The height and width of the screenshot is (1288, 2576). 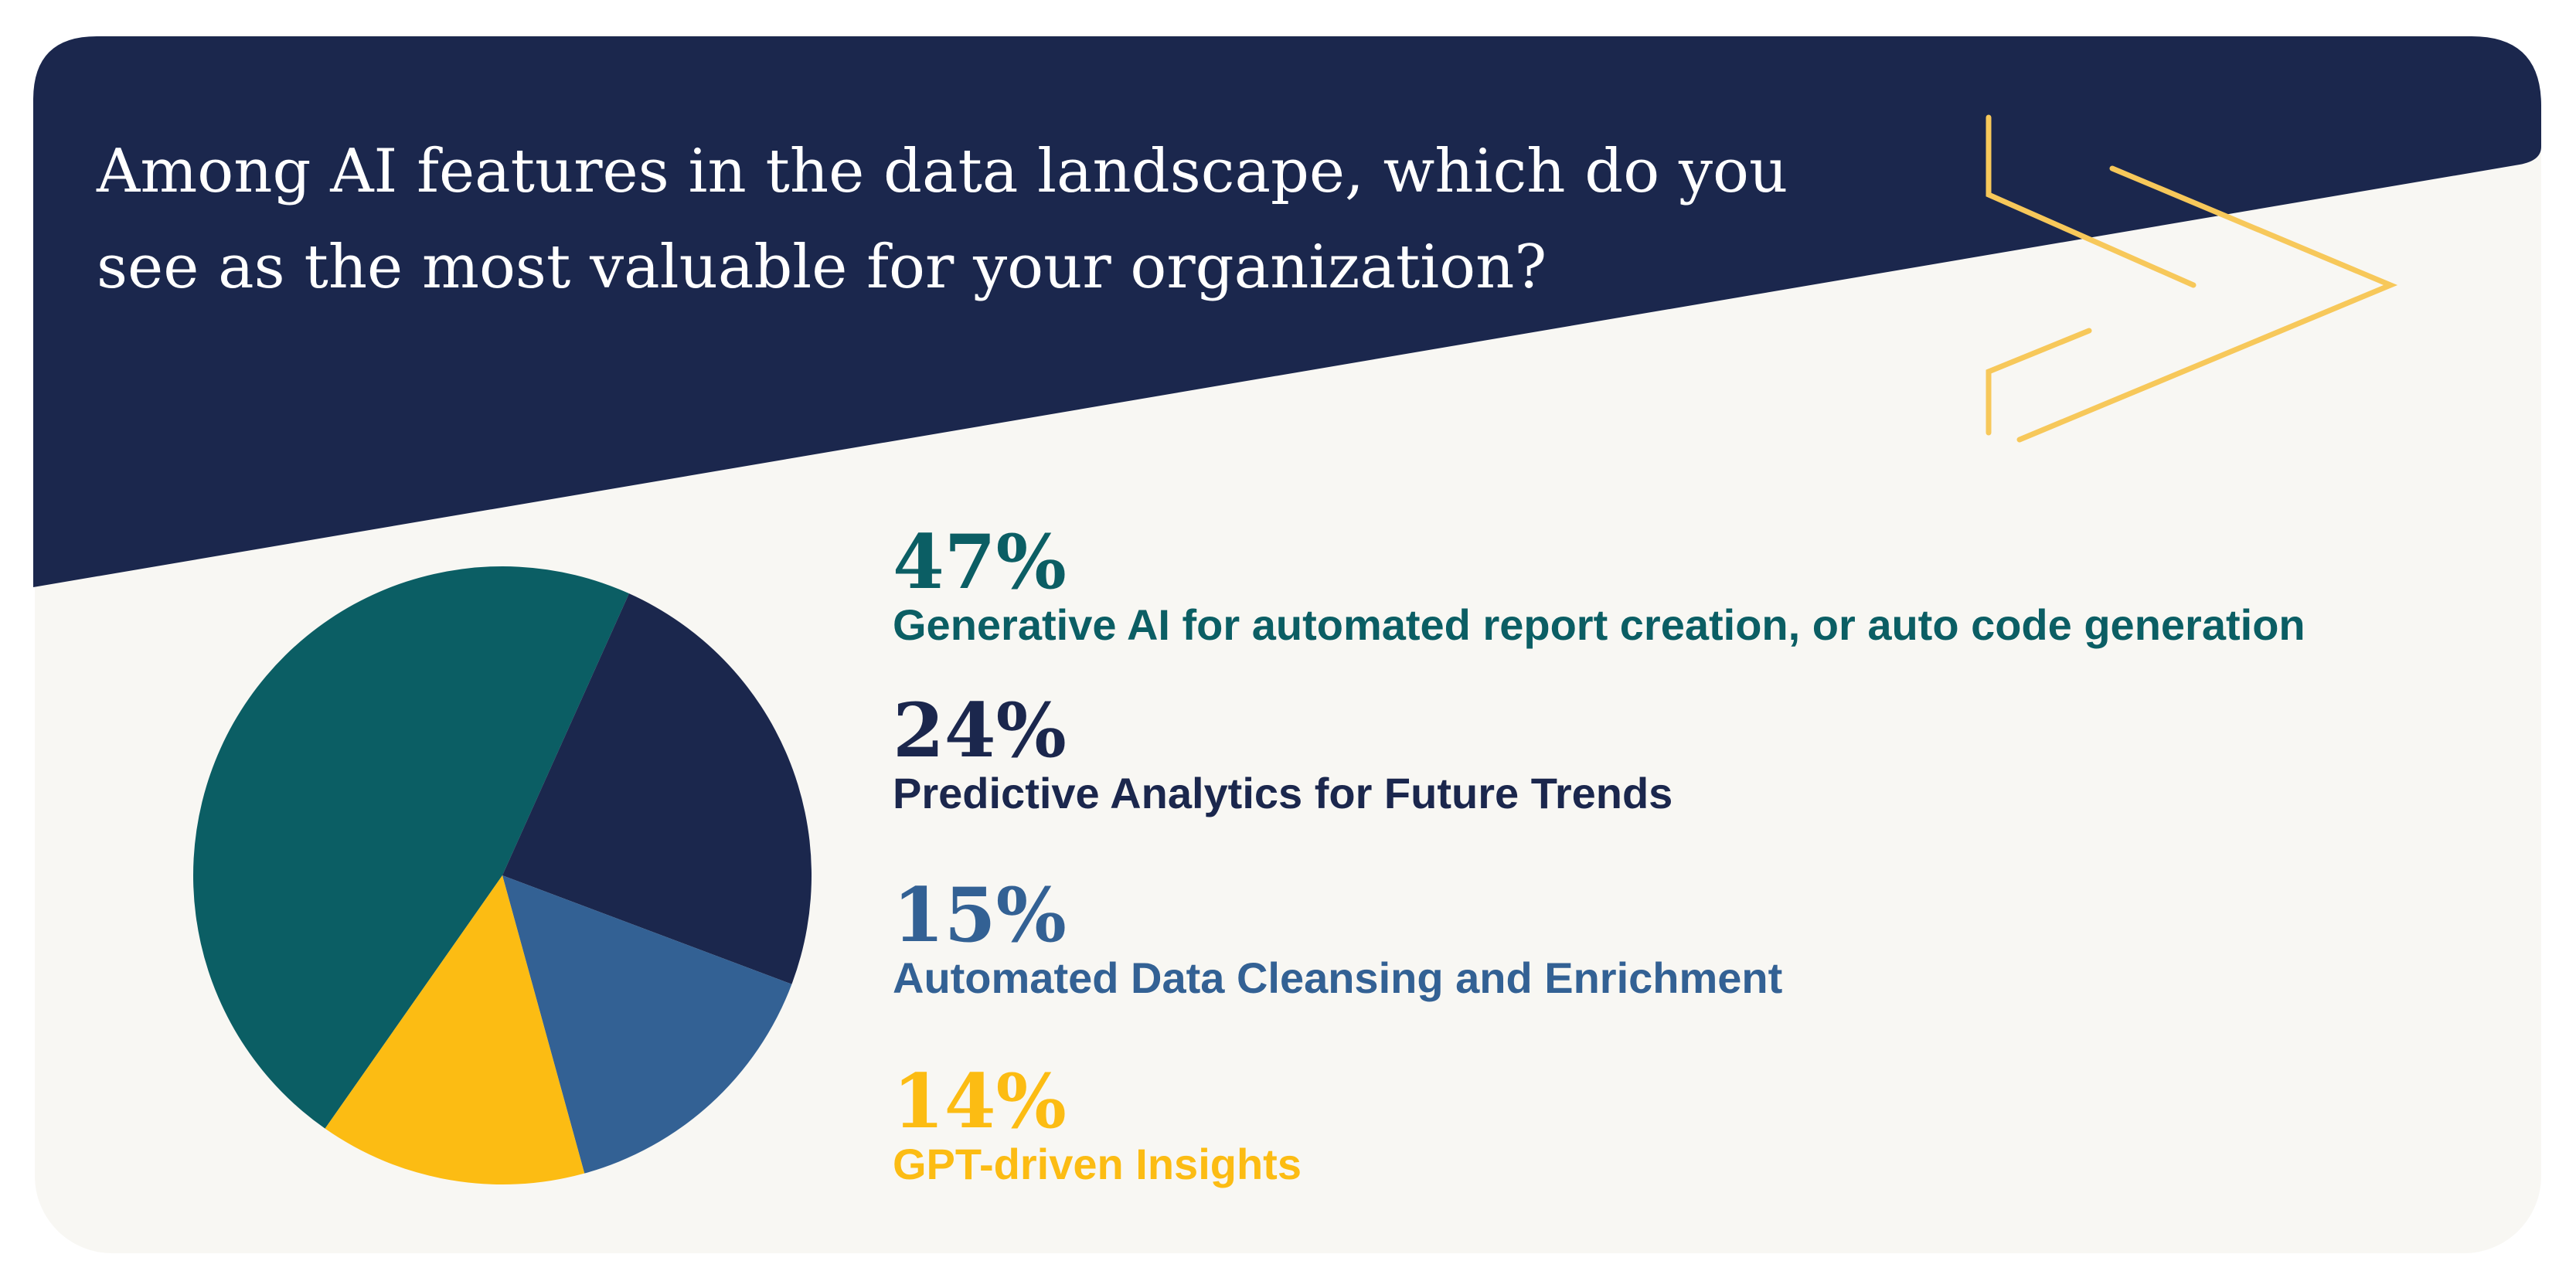 What do you see at coordinates (980, 915) in the screenshot?
I see `percentage-value: 15%` at bounding box center [980, 915].